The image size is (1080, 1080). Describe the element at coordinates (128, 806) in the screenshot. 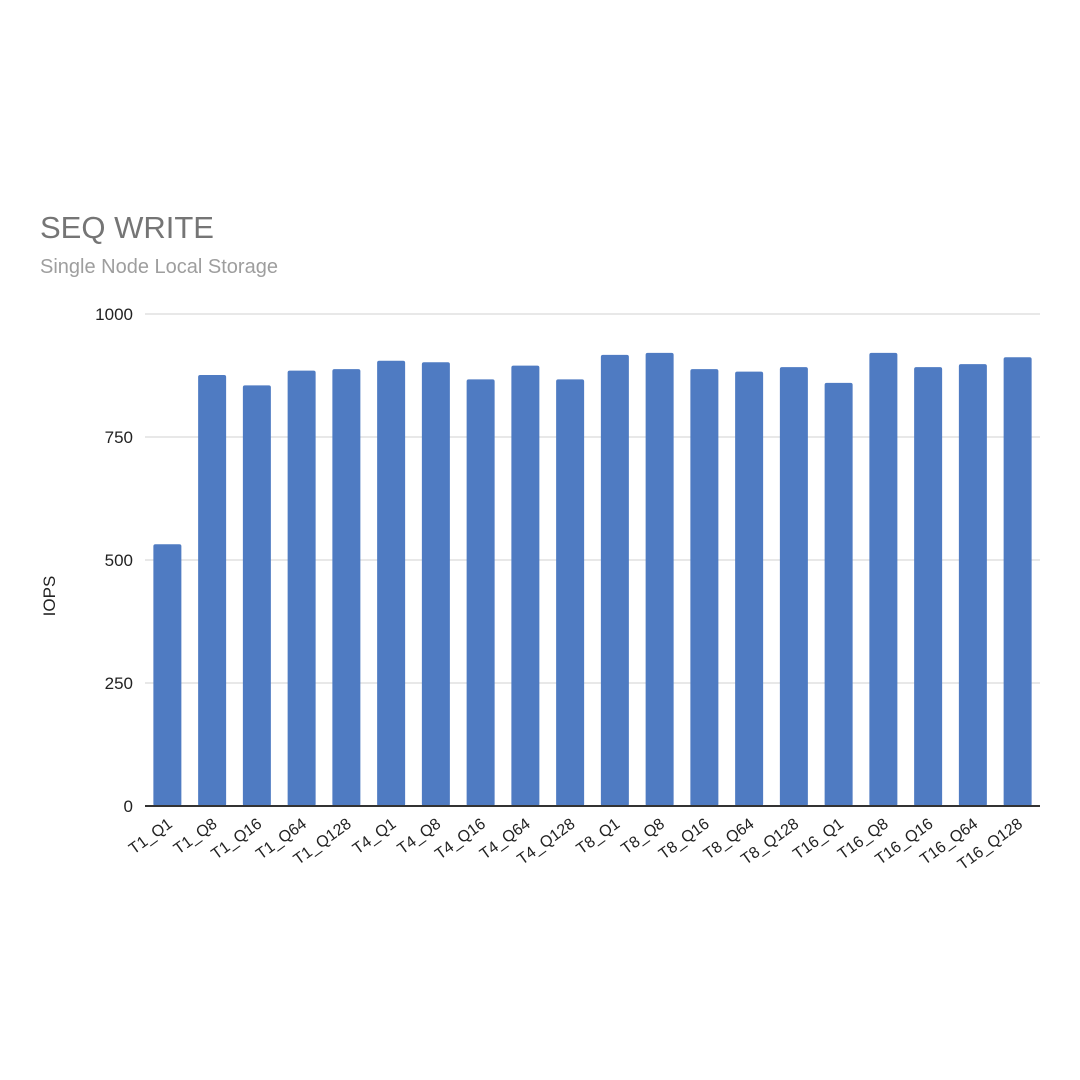

I see `y-tick-label: 0` at that location.